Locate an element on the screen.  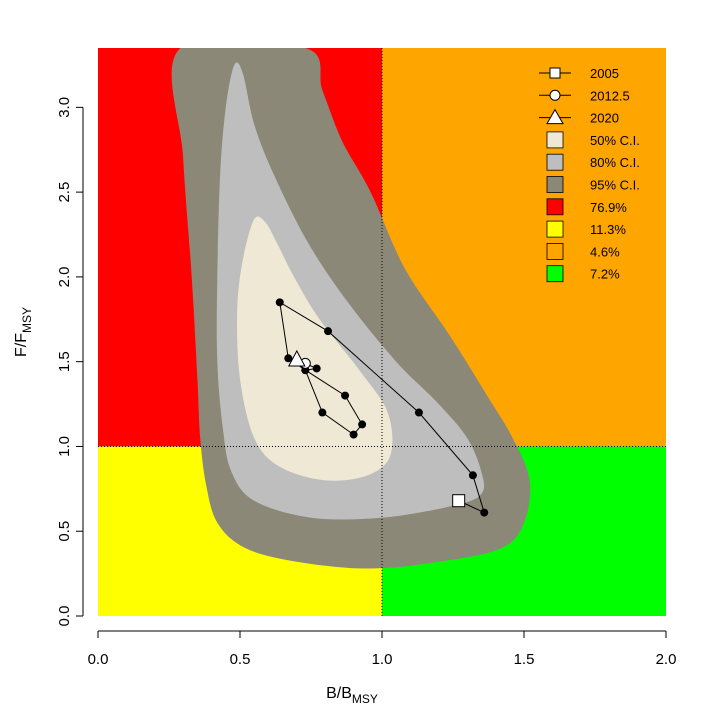
x-axis-label: B/BMSY is located at coordinates (352, 695).